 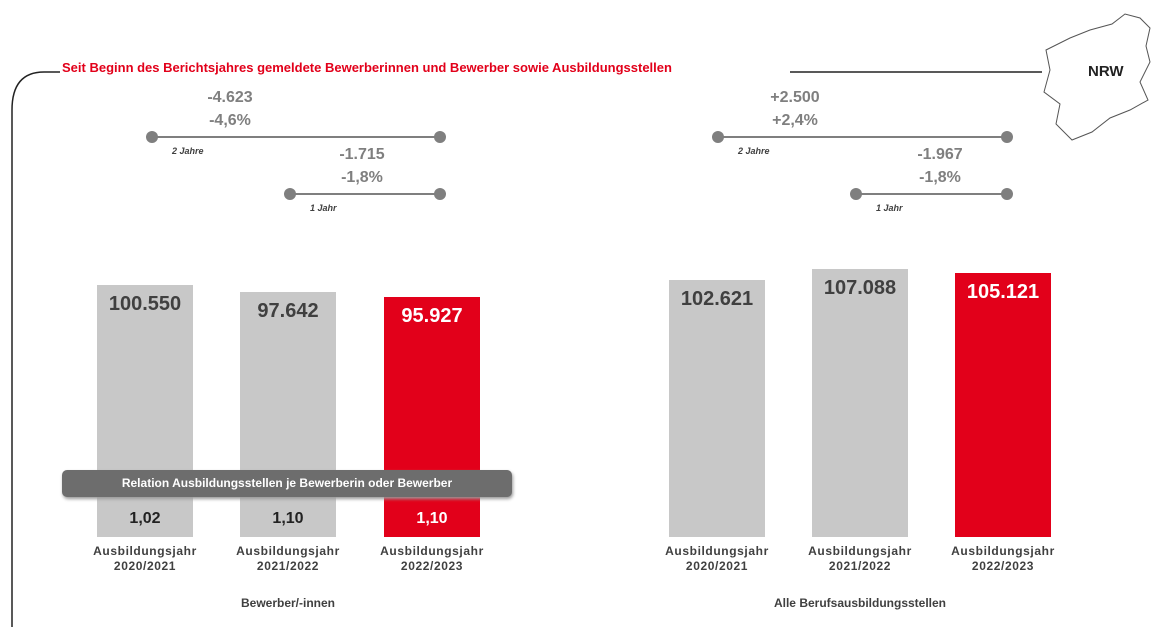 What do you see at coordinates (795, 120) in the screenshot?
I see `change-percent: +2,4%` at bounding box center [795, 120].